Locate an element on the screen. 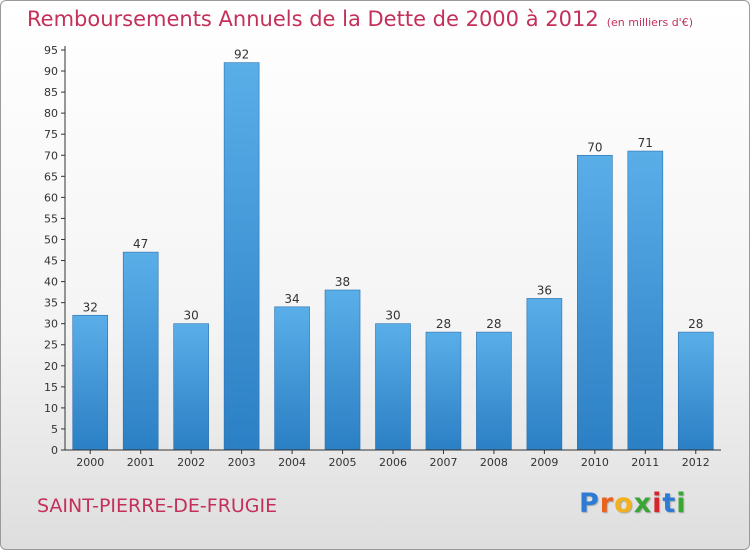 This screenshot has width=750, height=550. proxiti-logo: Proxiti is located at coordinates (633, 503).